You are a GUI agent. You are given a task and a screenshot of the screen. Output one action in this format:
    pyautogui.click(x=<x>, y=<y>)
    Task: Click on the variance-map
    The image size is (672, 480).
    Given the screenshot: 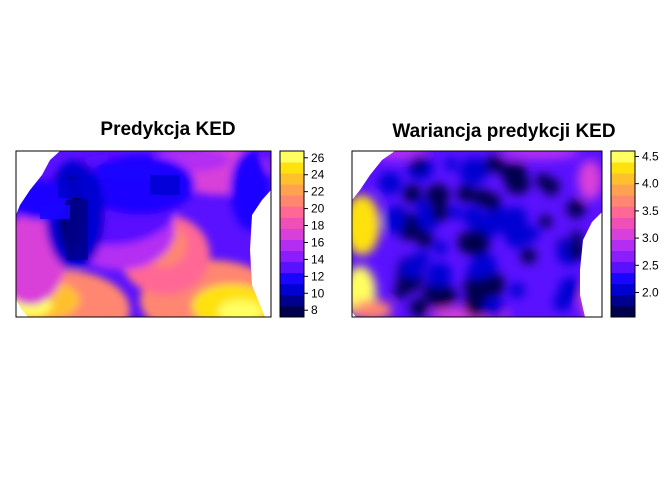 What is the action you would take?
    pyautogui.click(x=477, y=234)
    